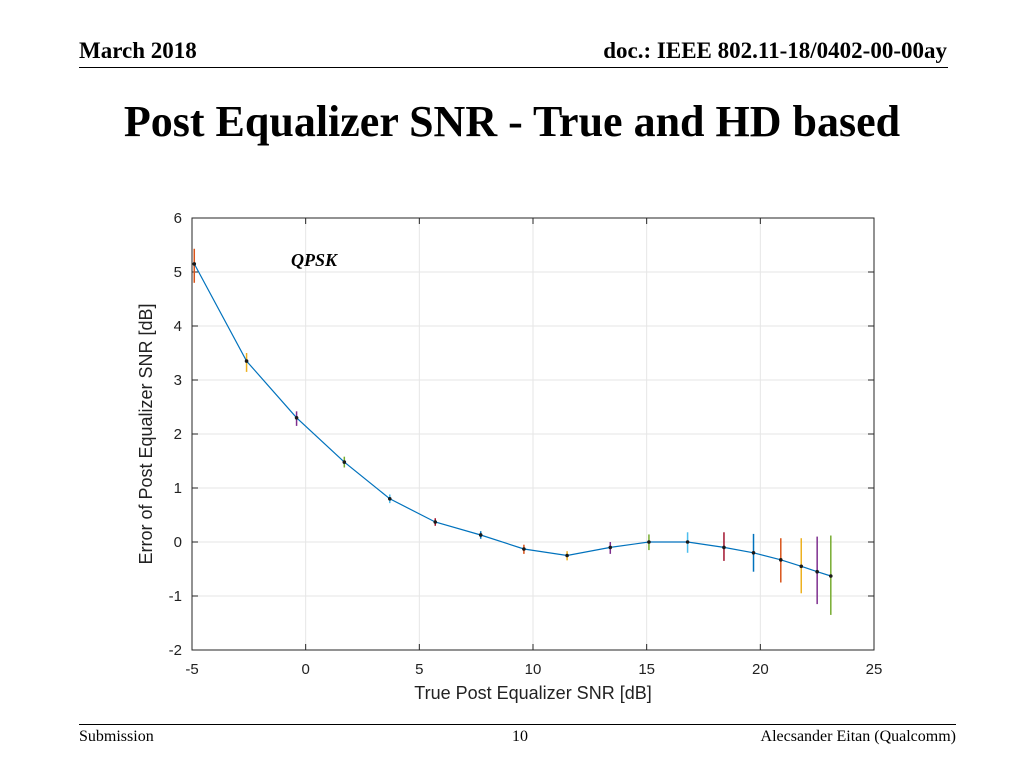 This screenshot has height=768, width=1024. Describe the element at coordinates (305, 669) in the screenshot. I see `x-tick-label: 0` at that location.